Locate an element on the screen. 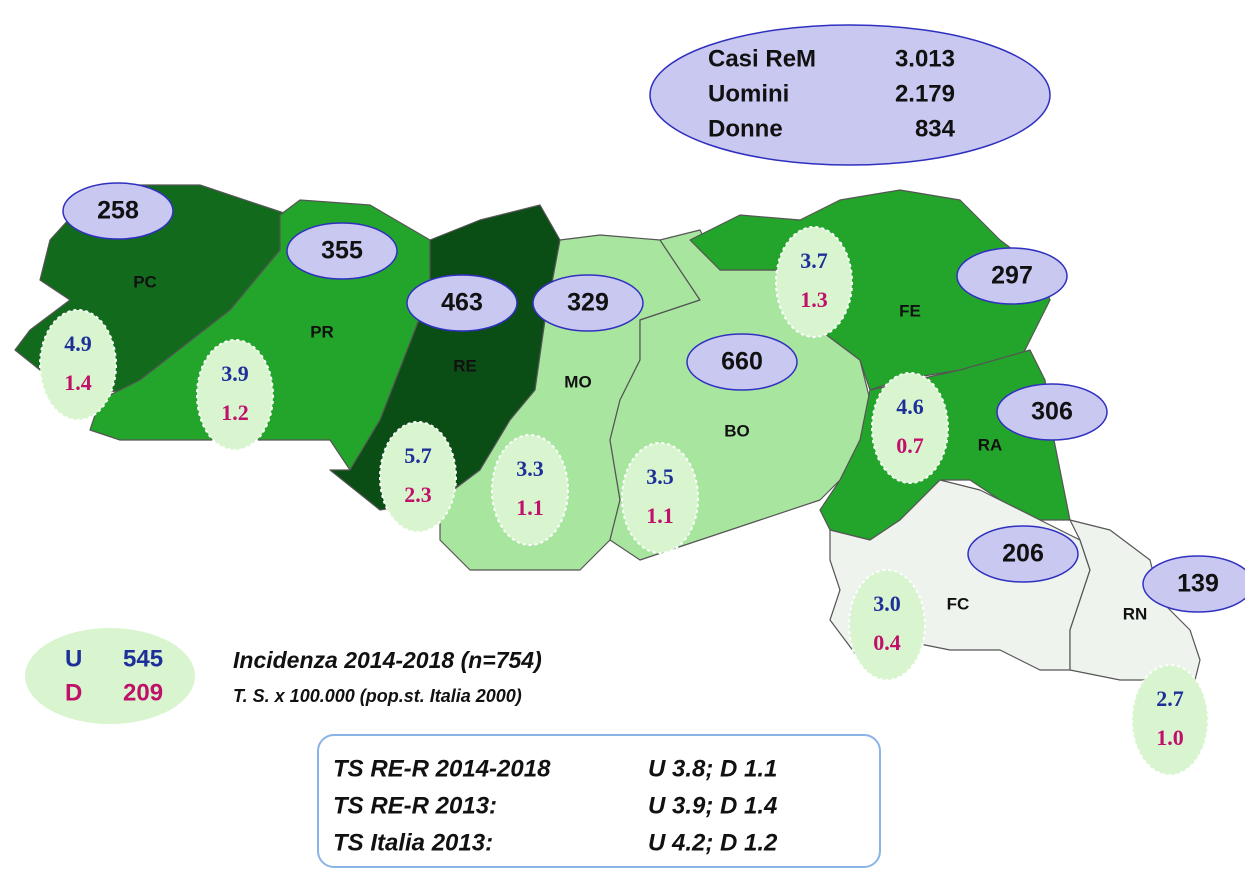  summary-bubble is located at coordinates (850, 95).